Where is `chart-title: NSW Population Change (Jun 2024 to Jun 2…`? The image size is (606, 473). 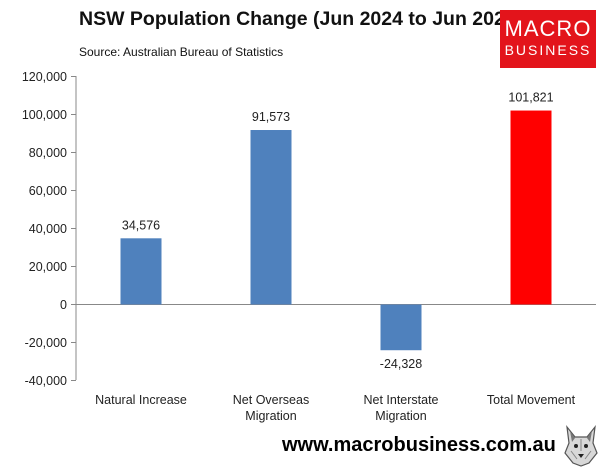
chart-title: NSW Population Change (Jun 2024 to Jun 2… is located at coordinates (301, 19).